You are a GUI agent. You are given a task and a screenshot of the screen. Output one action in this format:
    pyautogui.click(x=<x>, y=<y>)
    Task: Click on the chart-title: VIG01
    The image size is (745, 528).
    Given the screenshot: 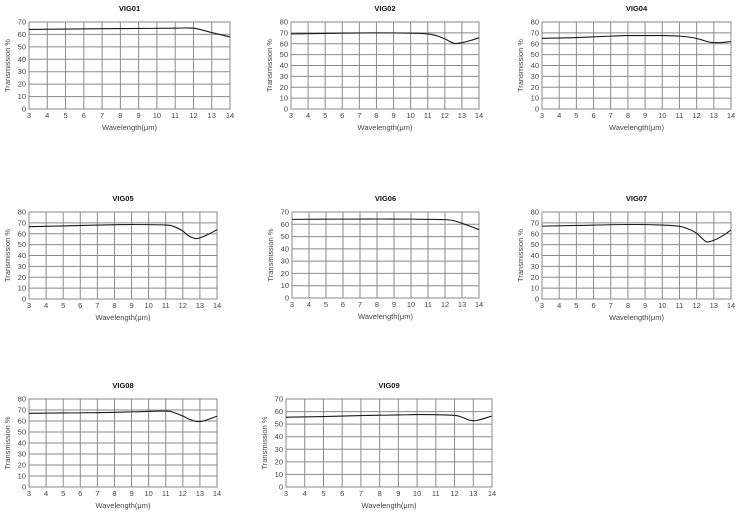 What is the action you would take?
    pyautogui.click(x=129, y=8)
    